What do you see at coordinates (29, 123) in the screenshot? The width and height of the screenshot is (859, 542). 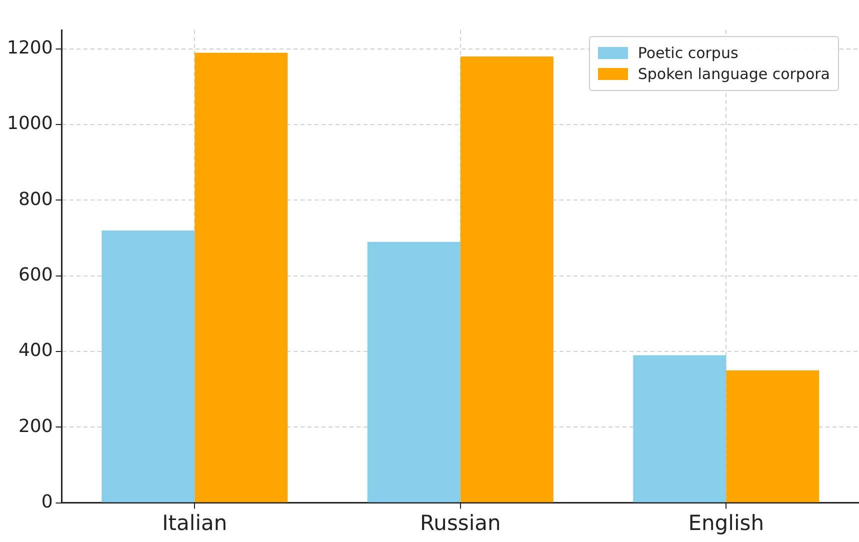 I see `y-tick-label: 1000` at bounding box center [29, 123].